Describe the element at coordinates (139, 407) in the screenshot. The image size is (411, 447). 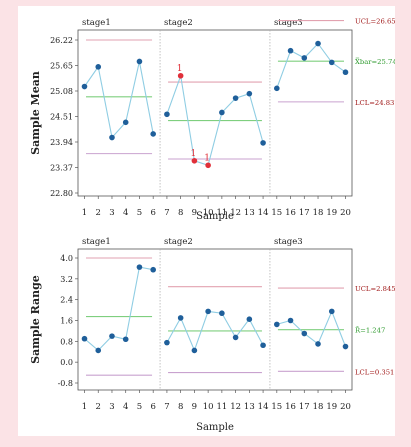
I see `range-x-tick-label: 5` at that location.